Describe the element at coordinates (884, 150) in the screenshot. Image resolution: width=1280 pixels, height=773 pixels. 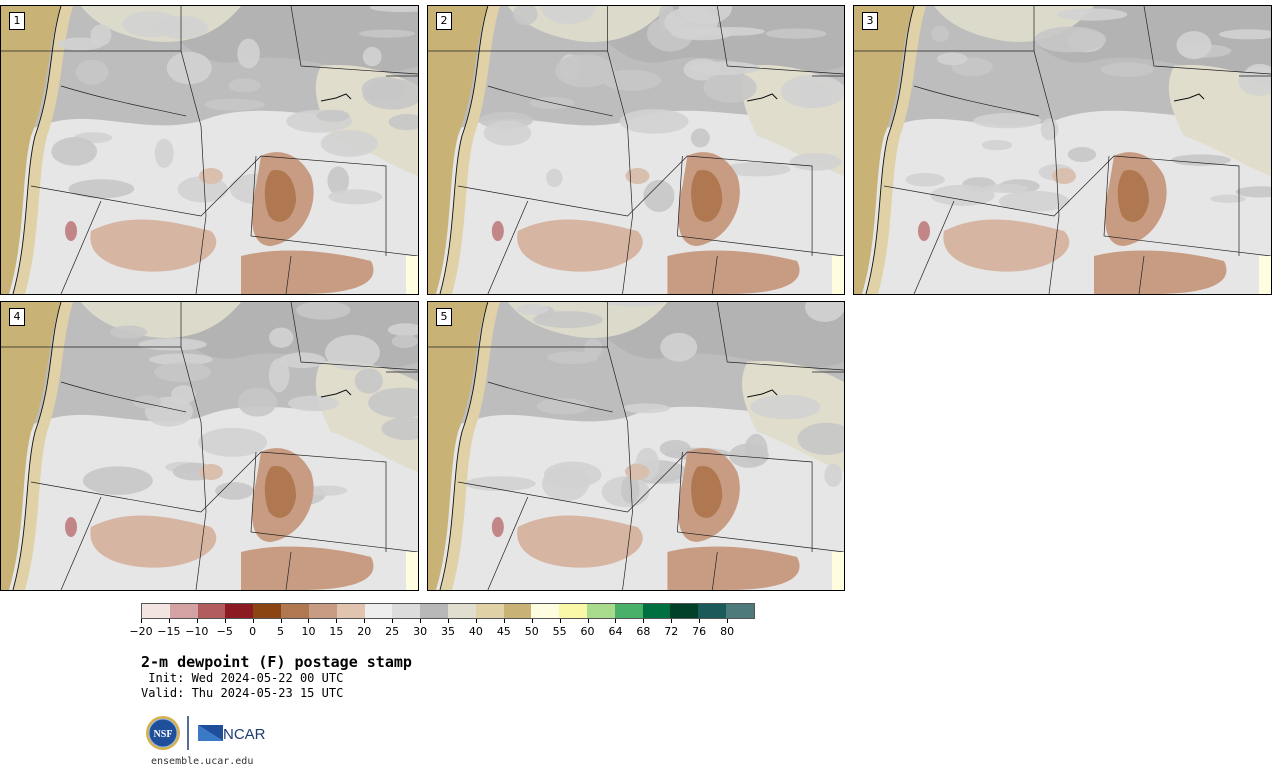
I see `coast-moist` at that location.